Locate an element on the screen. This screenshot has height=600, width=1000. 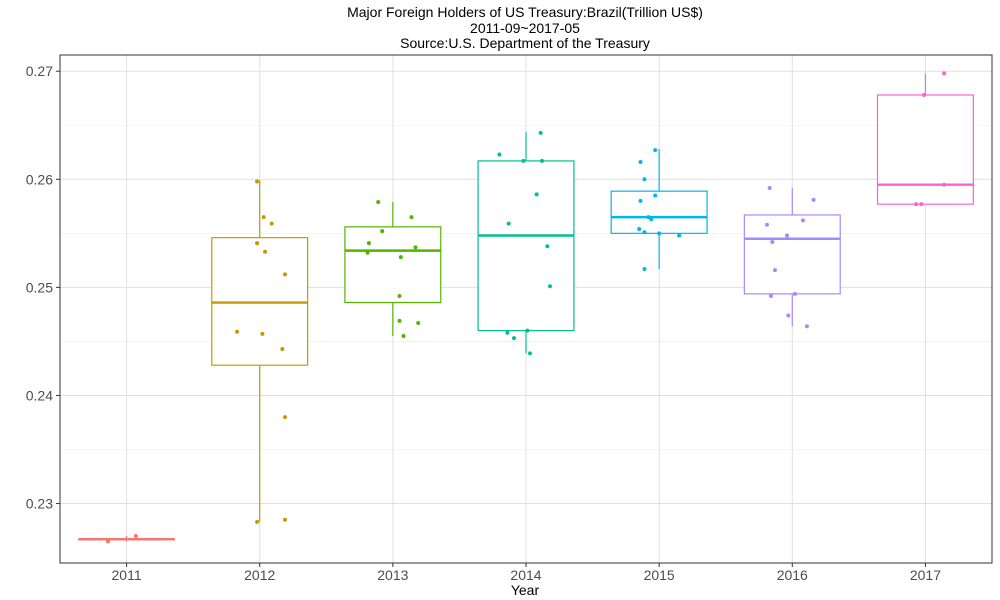
x-axis: 2011 2012 2013 2014 2015 2016 2017 is located at coordinates (526, 573).